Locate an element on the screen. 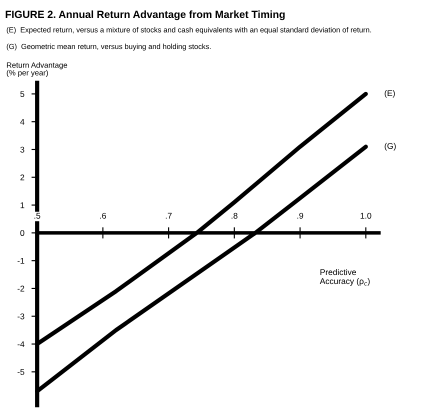 This screenshot has height=416, width=422. x-tick-label: 1.0 is located at coordinates (366, 215).